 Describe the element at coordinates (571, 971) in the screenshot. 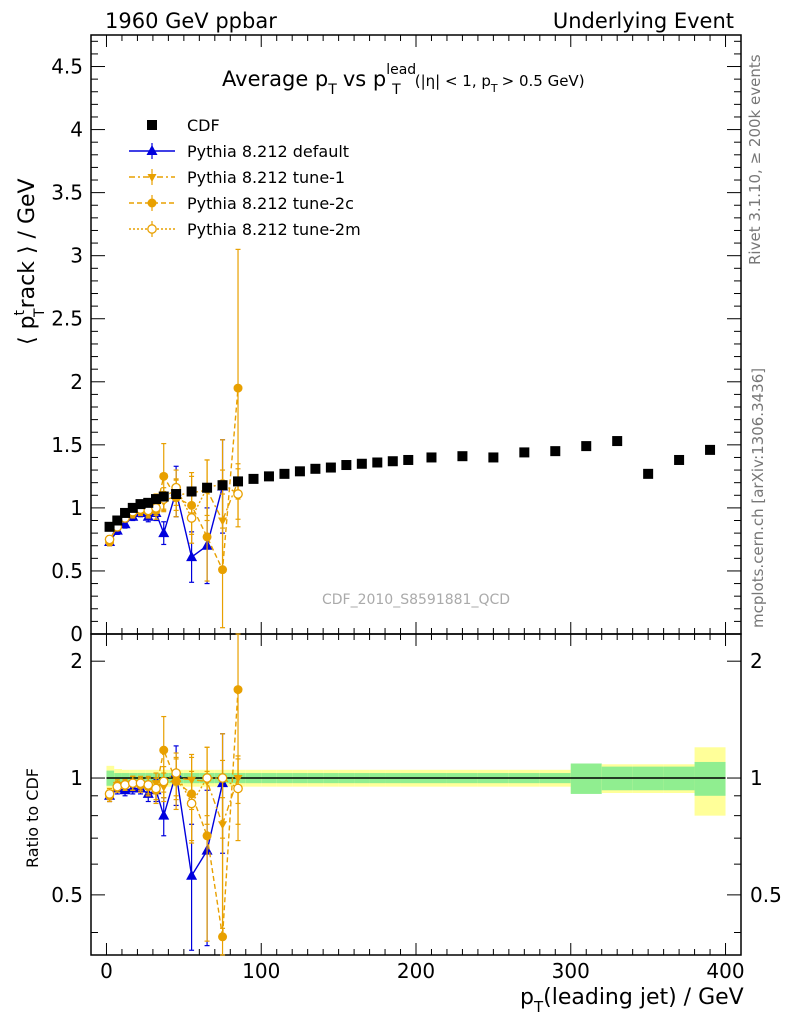

I see `x-tick-label: 300` at that location.